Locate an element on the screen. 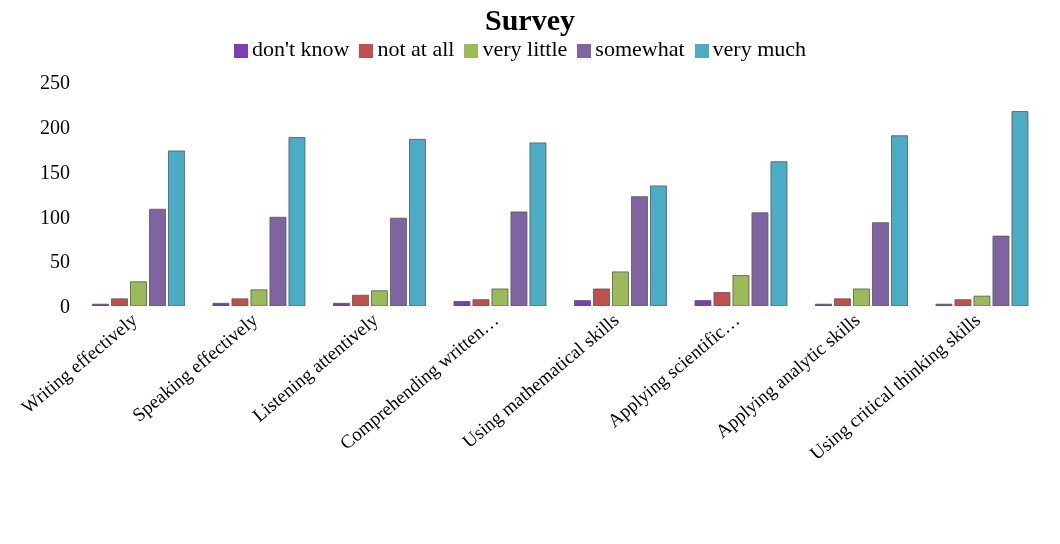 The image size is (1060, 544). legend-label: very little is located at coordinates (525, 48).